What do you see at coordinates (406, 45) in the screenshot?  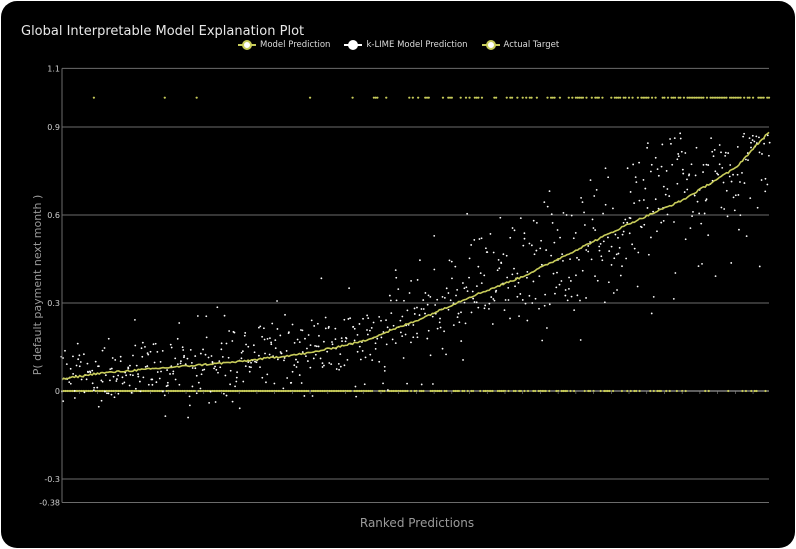 I see `legend-item-klime-prediction: k-LIME Model Prediction` at bounding box center [406, 45].